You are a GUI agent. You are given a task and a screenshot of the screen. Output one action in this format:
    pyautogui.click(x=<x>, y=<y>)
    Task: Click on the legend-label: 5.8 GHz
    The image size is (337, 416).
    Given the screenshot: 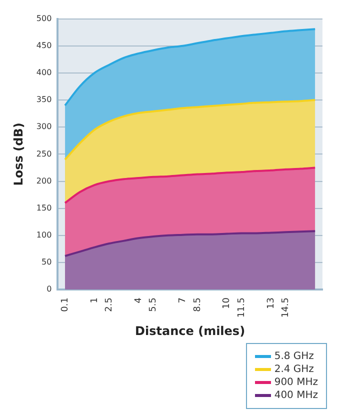 What is the action you would take?
    pyautogui.click(x=294, y=356)
    